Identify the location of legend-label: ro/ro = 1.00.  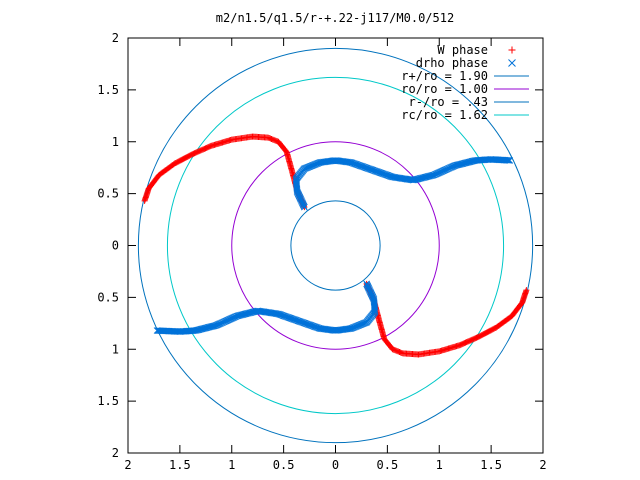
(444, 89).